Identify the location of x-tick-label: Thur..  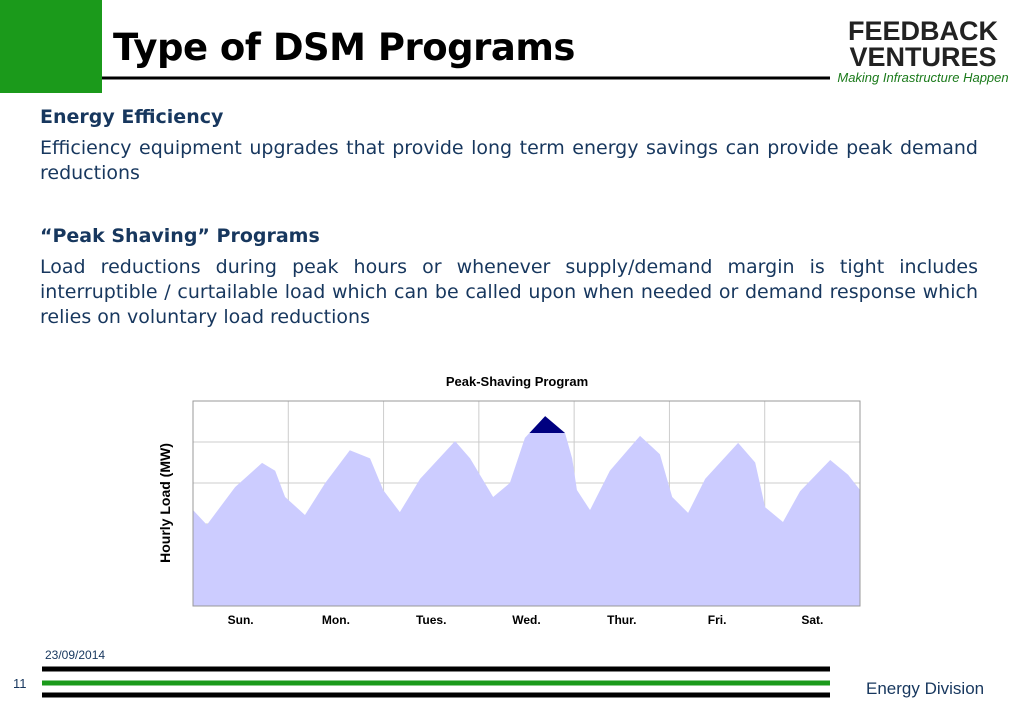
(621, 620).